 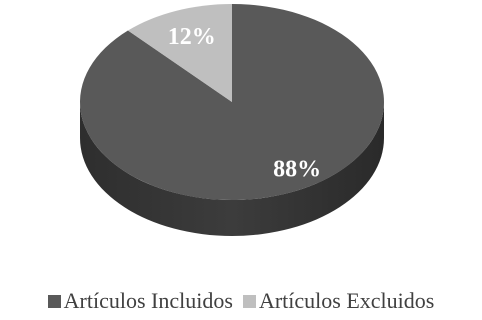 What do you see at coordinates (192, 37) in the screenshot?
I see `data-label-1: 12%` at bounding box center [192, 37].